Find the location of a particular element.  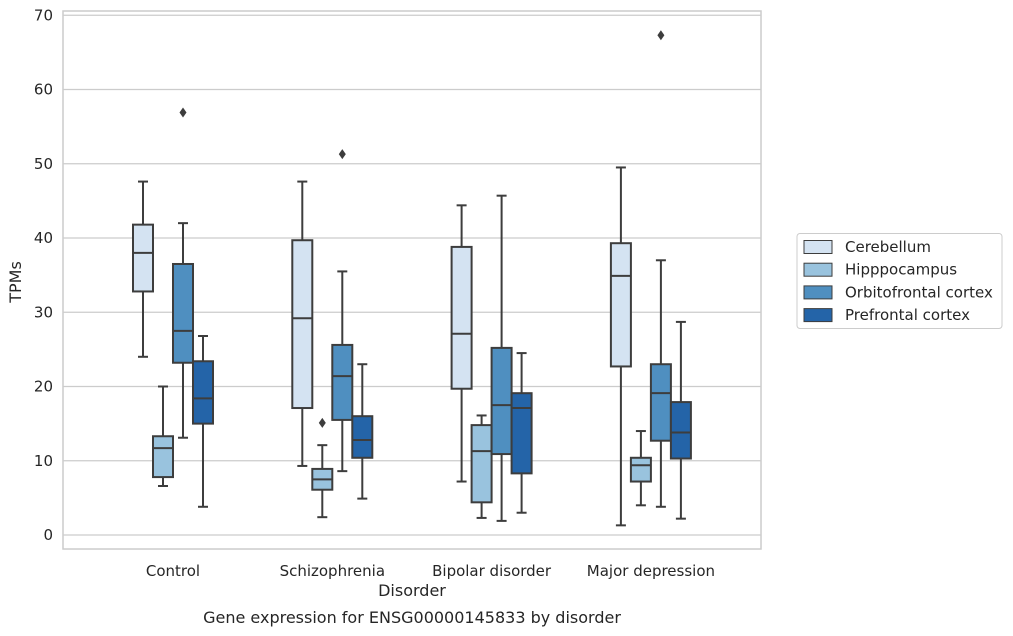

y-tick-label: 20 is located at coordinates (43, 387).